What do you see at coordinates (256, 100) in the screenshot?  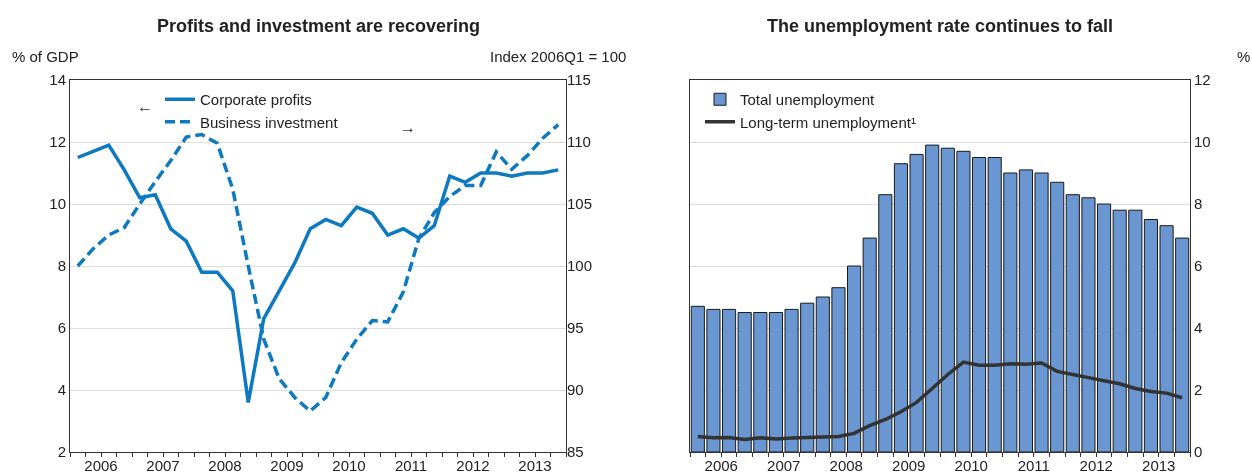 I see `legend-label: Corporate profits` at bounding box center [256, 100].